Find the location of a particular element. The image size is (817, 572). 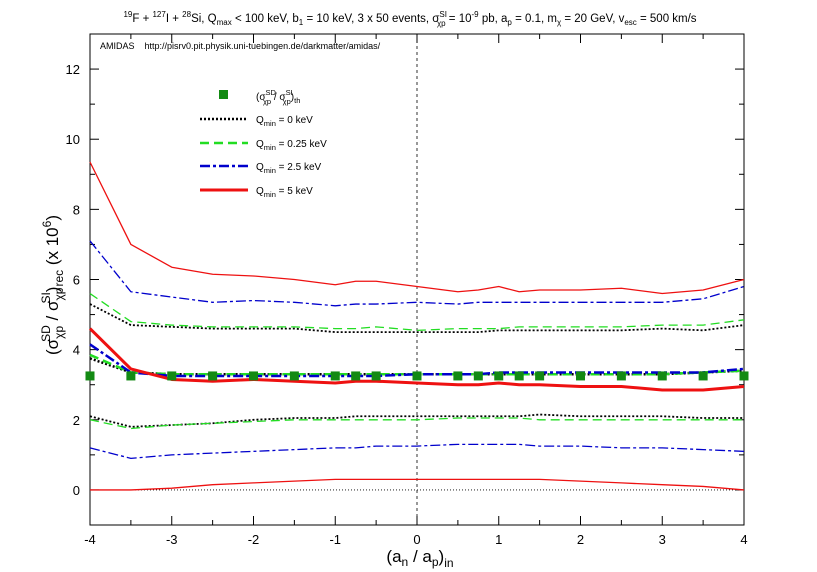

x-tick-label: 3 is located at coordinates (662, 539).